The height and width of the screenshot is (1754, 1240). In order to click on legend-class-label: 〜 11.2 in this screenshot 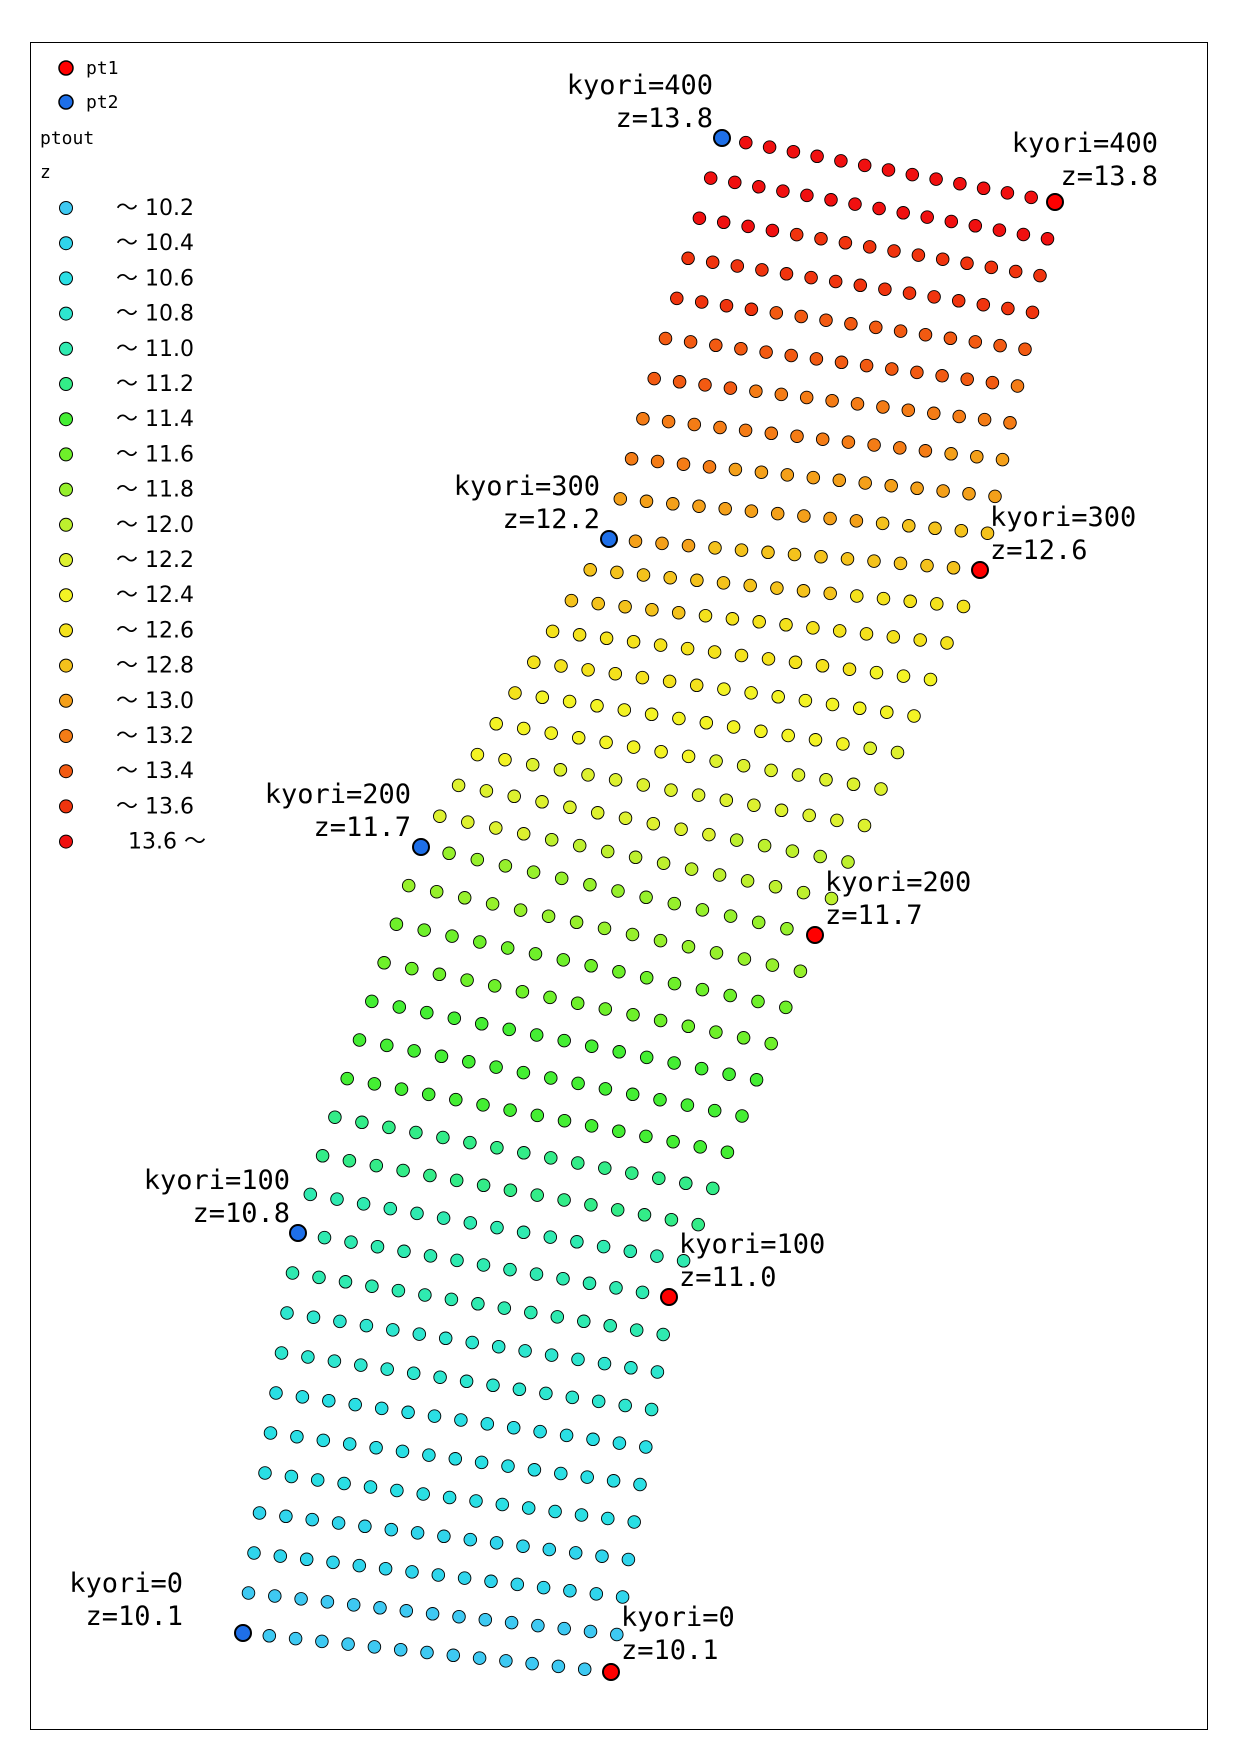, I will do `click(155, 384)`.